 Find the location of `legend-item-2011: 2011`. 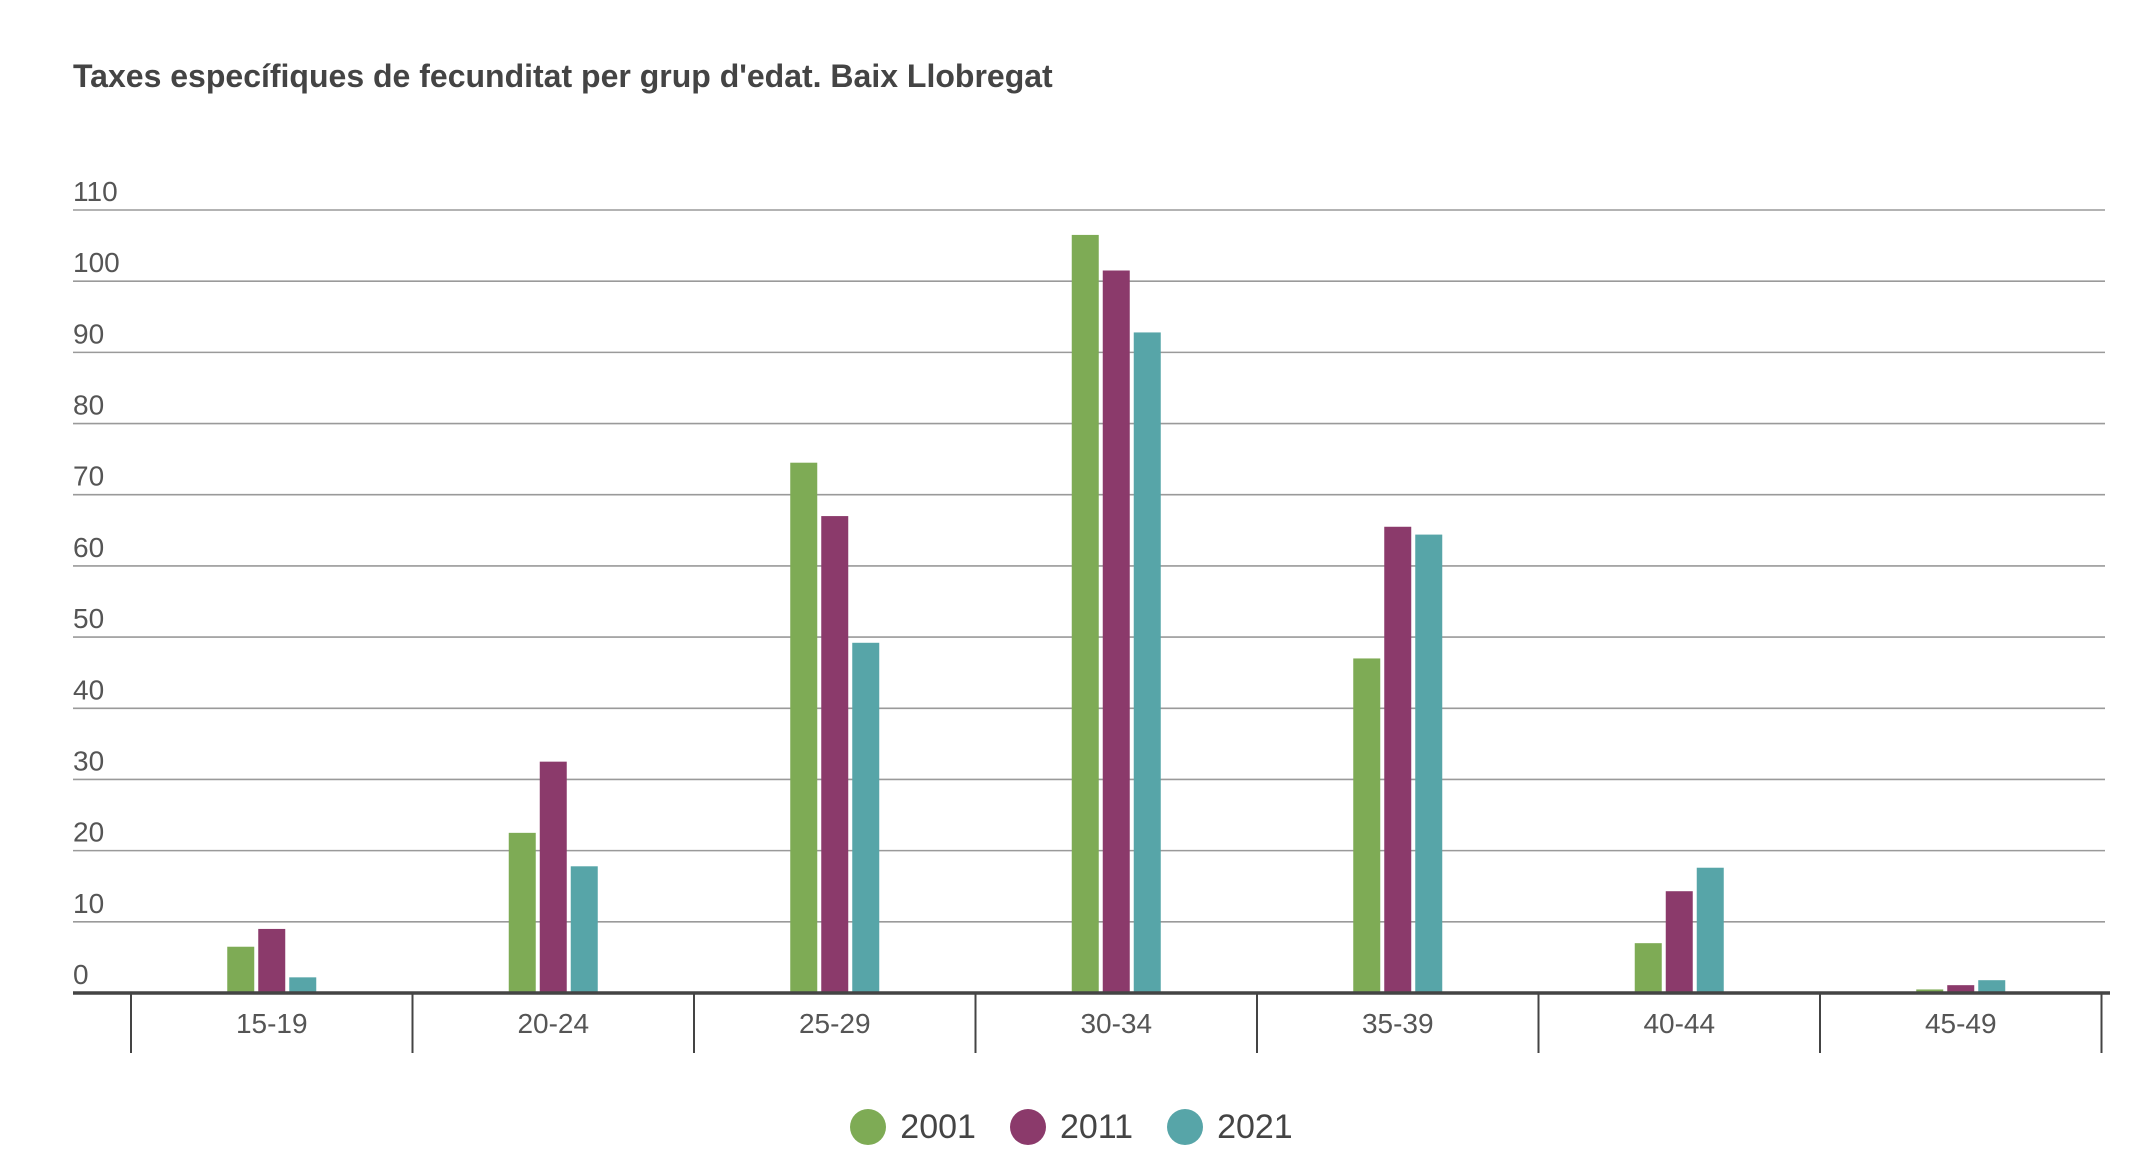

legend-item-2011: 2011 is located at coordinates (1071, 1127).